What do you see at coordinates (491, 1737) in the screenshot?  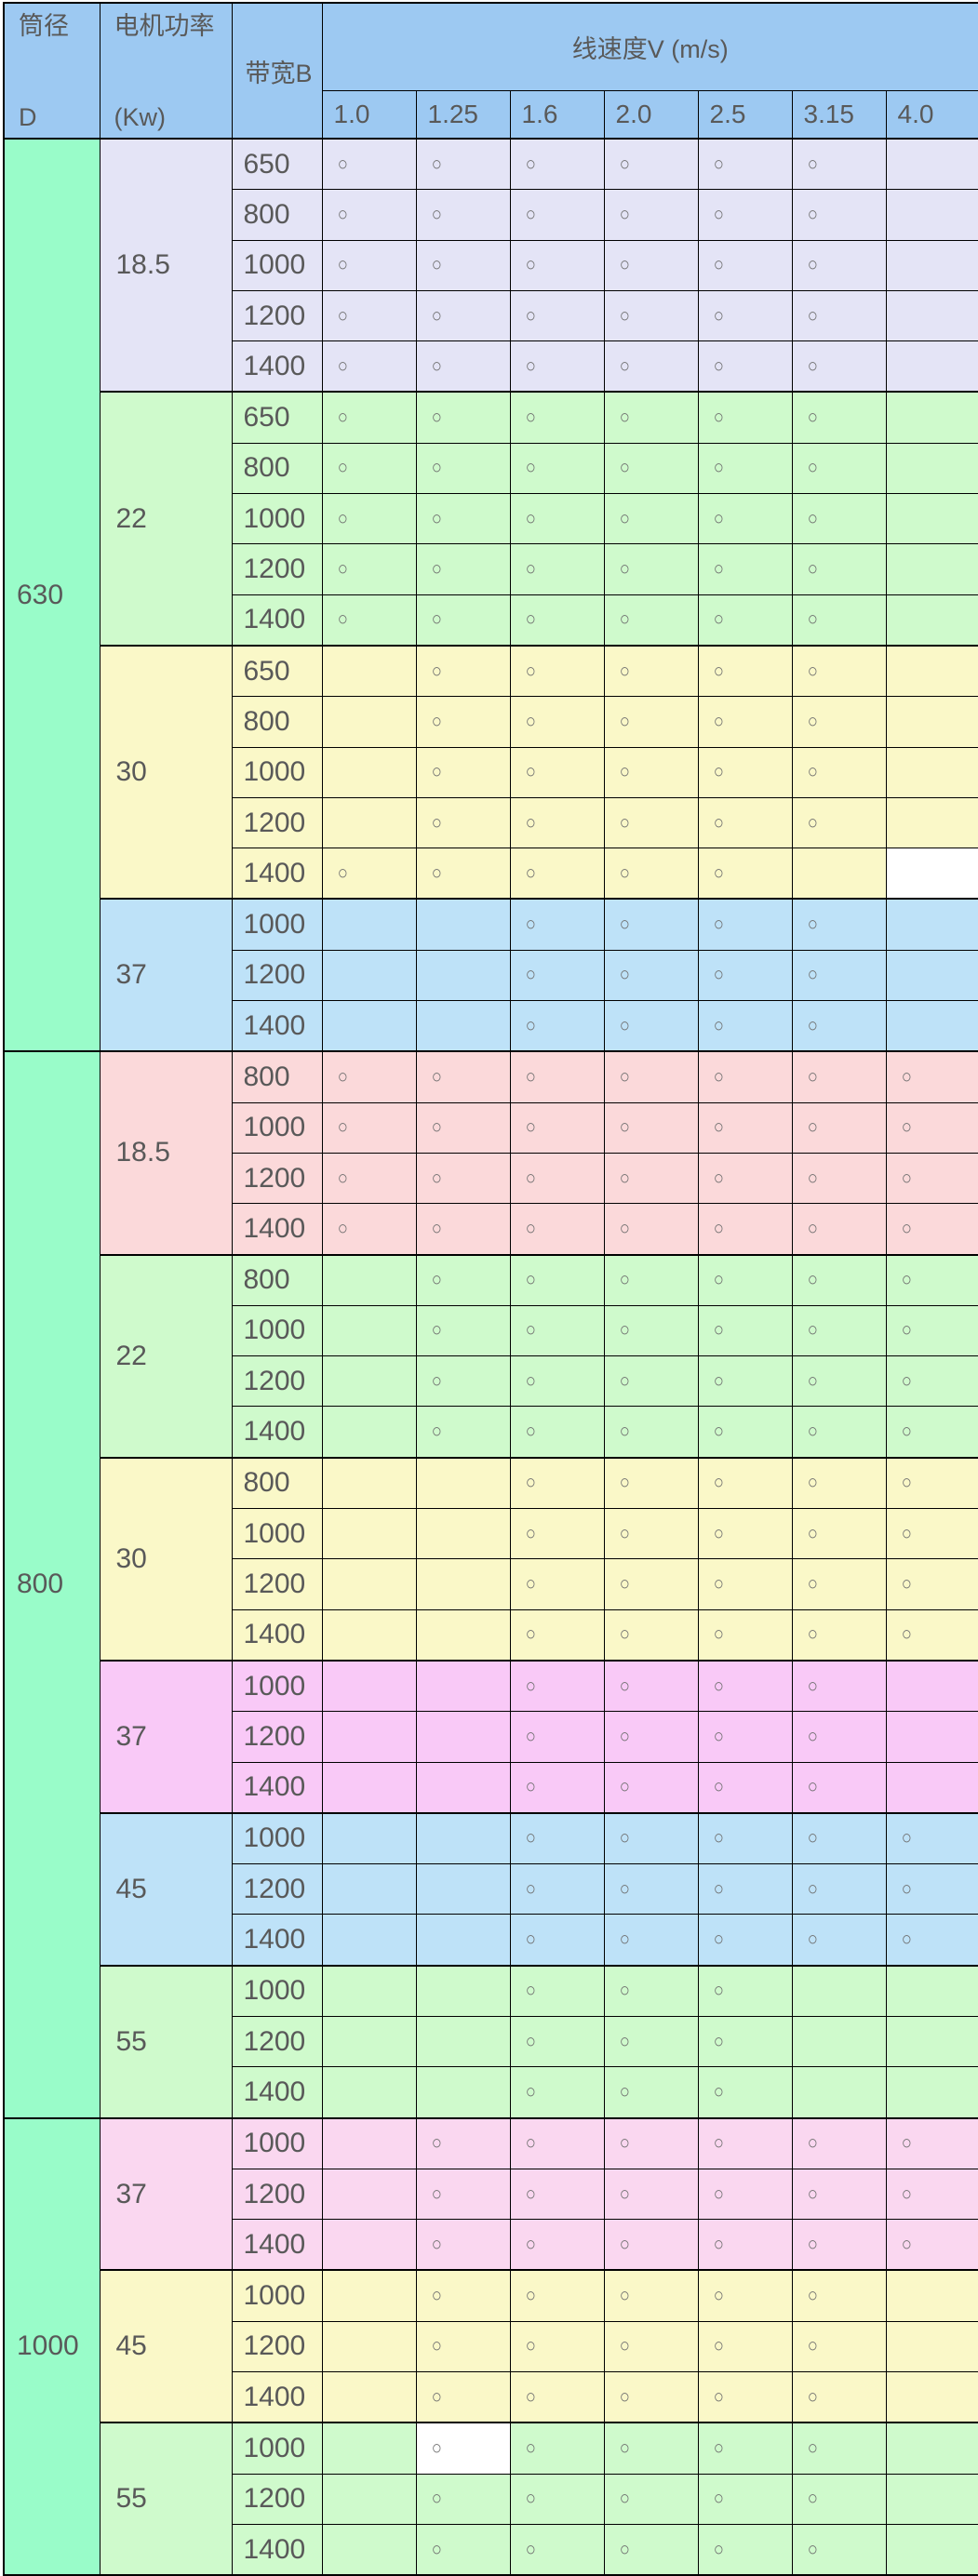 I see `table-row: 1200 ○ ○ ○ ○` at bounding box center [491, 1737].